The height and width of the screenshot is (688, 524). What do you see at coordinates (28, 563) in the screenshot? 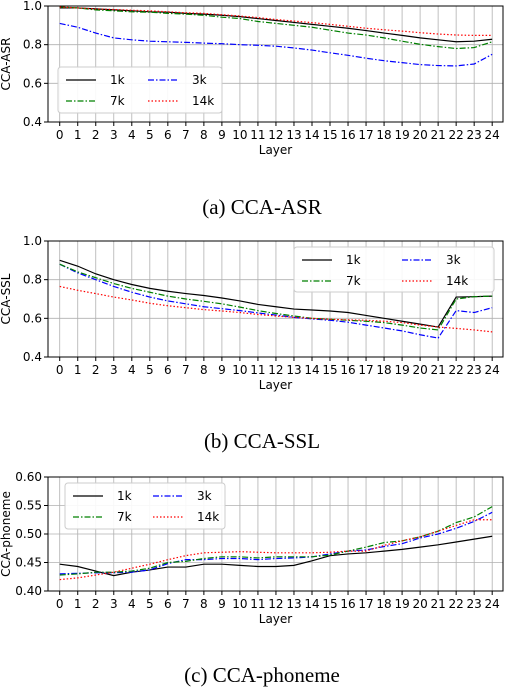
I see `y-tick-label: 0.45` at bounding box center [28, 563].